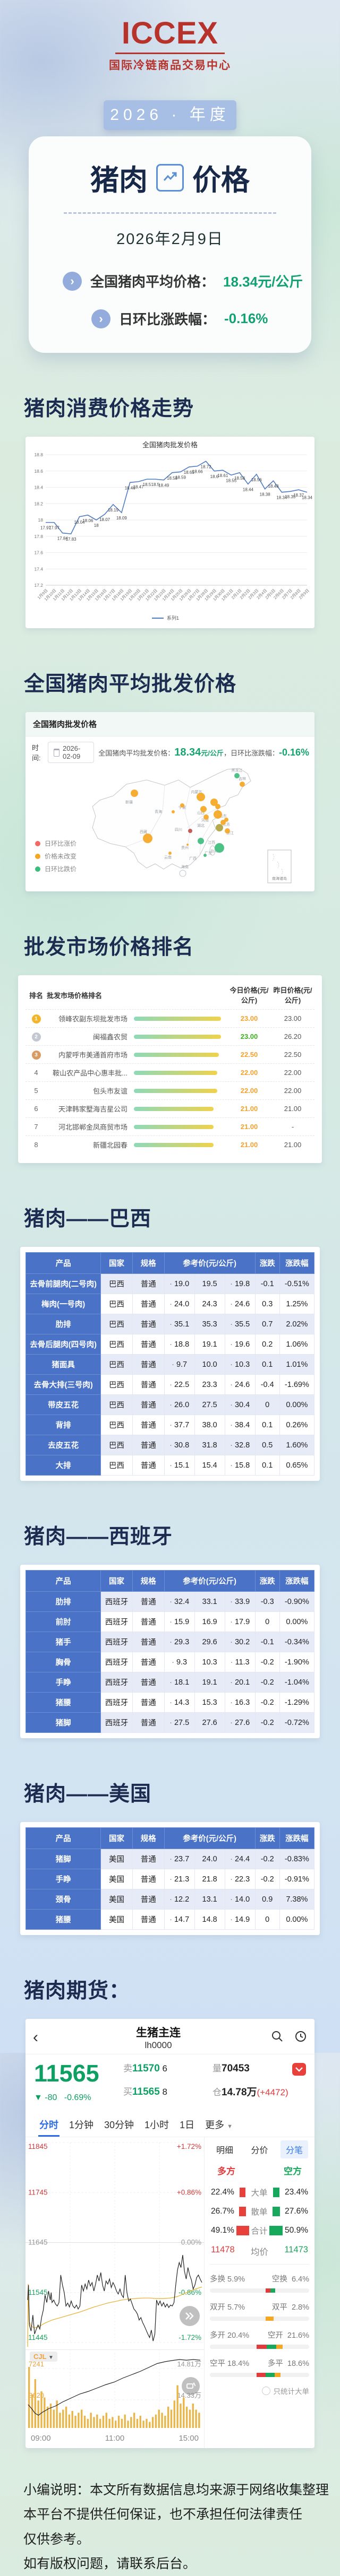  Describe the element at coordinates (55, 843) in the screenshot. I see `map-legend-item: 日环比涨价` at that location.